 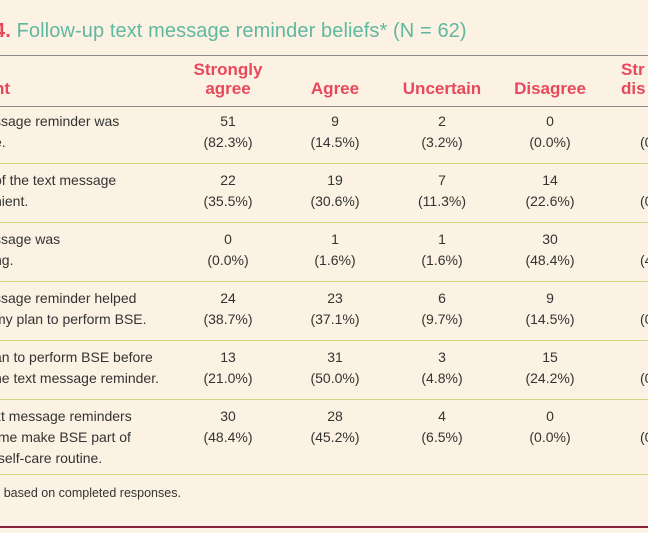 I want to click on cell-strongly-agree: 0 (0.0%), so click(x=228, y=250).